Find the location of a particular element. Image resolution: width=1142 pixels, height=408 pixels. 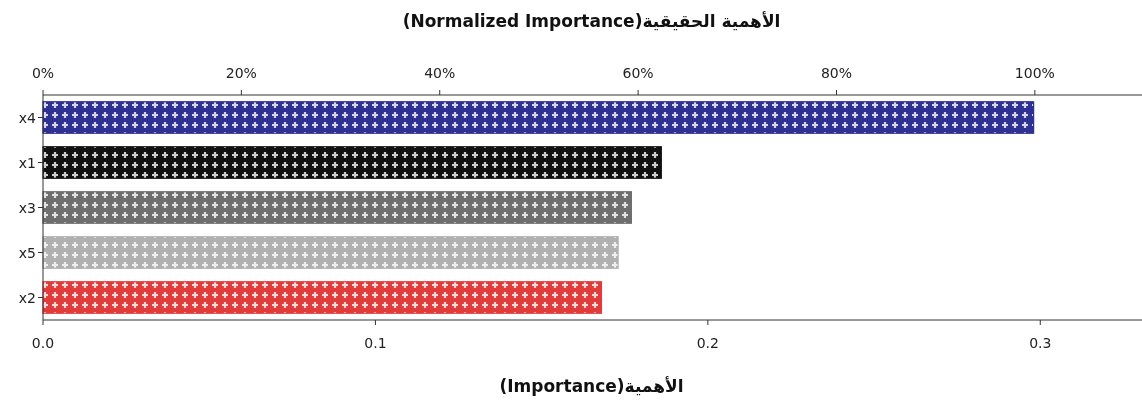

x-tick-label: 0.1 is located at coordinates (375, 343).